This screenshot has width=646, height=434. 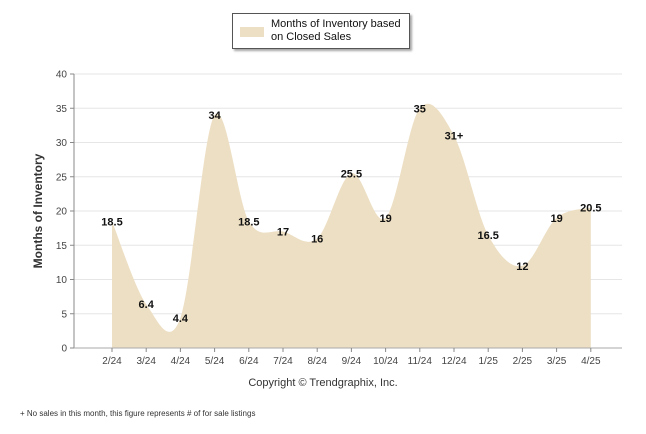 I want to click on x-tick-label: 10/24, so click(x=385, y=361).